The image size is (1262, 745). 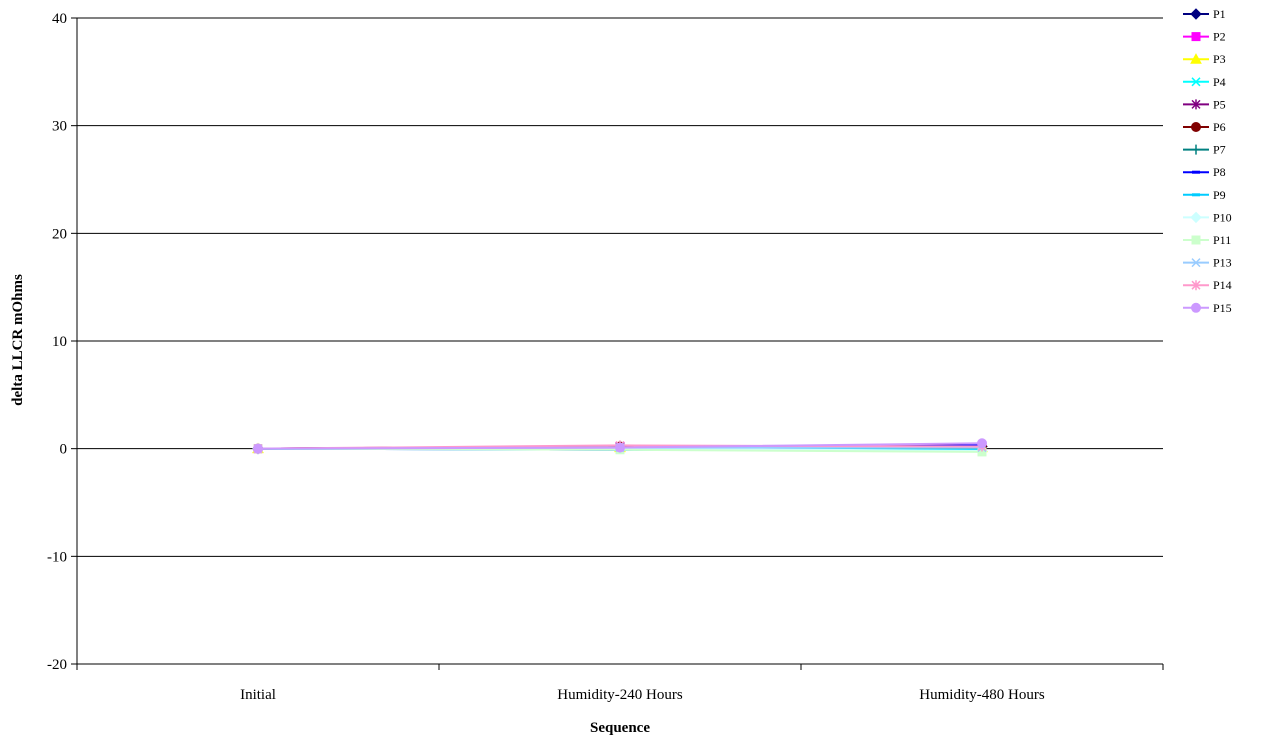 What do you see at coordinates (1204, 127) in the screenshot?
I see `legend-item: P6` at bounding box center [1204, 127].